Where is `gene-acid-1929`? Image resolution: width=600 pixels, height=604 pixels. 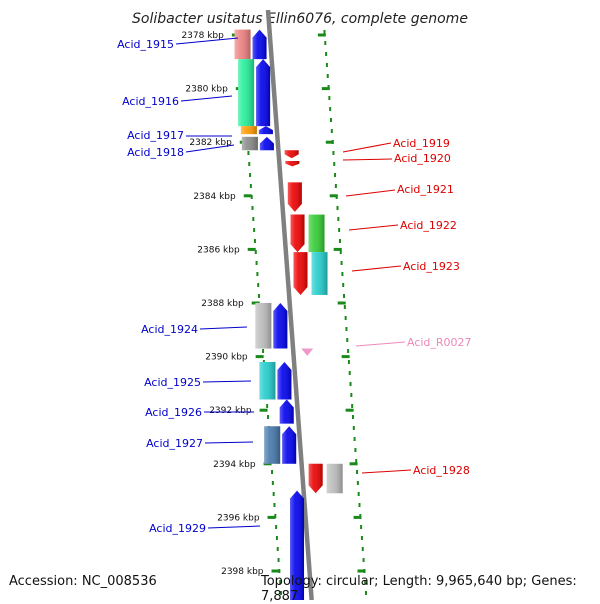
gene-acid-1929 is located at coordinates (297, 545).